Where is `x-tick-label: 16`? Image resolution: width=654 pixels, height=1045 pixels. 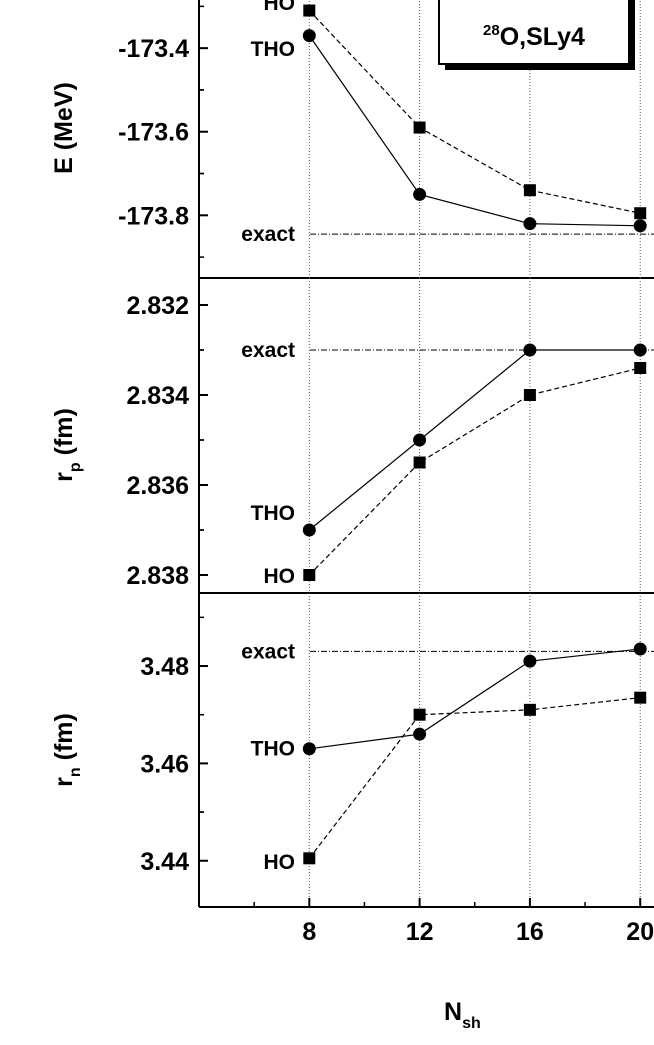
x-tick-label: 16 is located at coordinates (530, 932).